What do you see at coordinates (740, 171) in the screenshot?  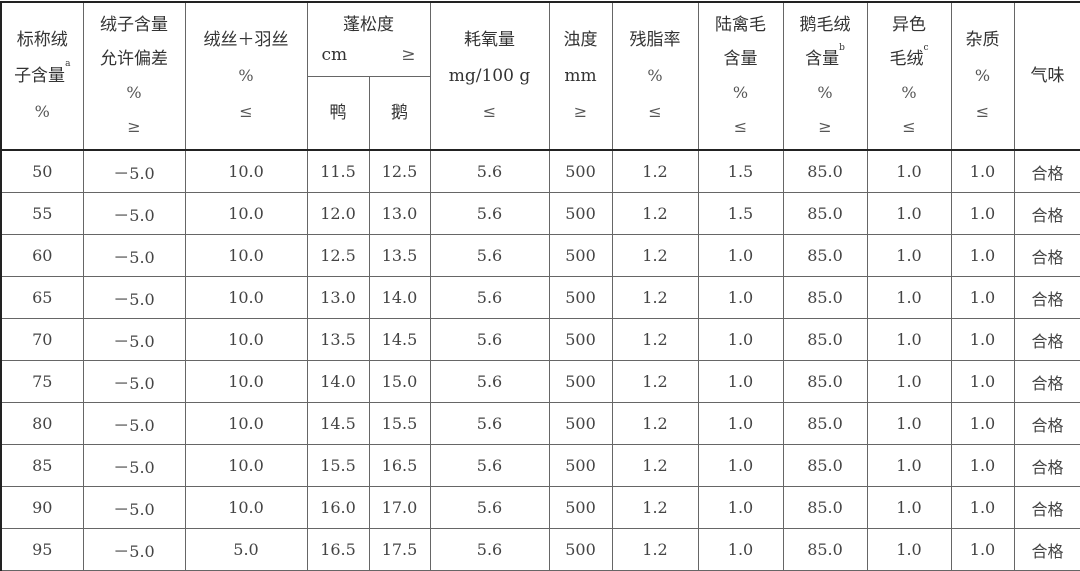 I see `table-cell: 1.5` at bounding box center [740, 171].